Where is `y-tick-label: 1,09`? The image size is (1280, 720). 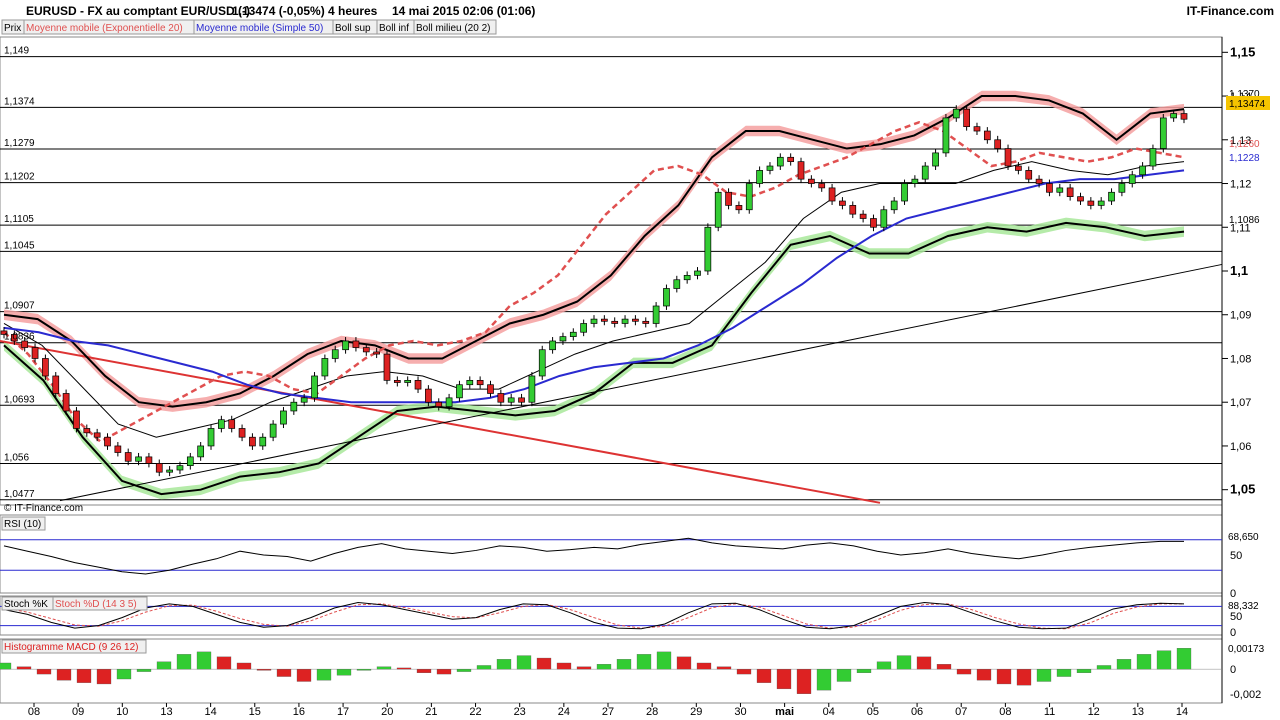 y-tick-label: 1,09 is located at coordinates (1240, 316).